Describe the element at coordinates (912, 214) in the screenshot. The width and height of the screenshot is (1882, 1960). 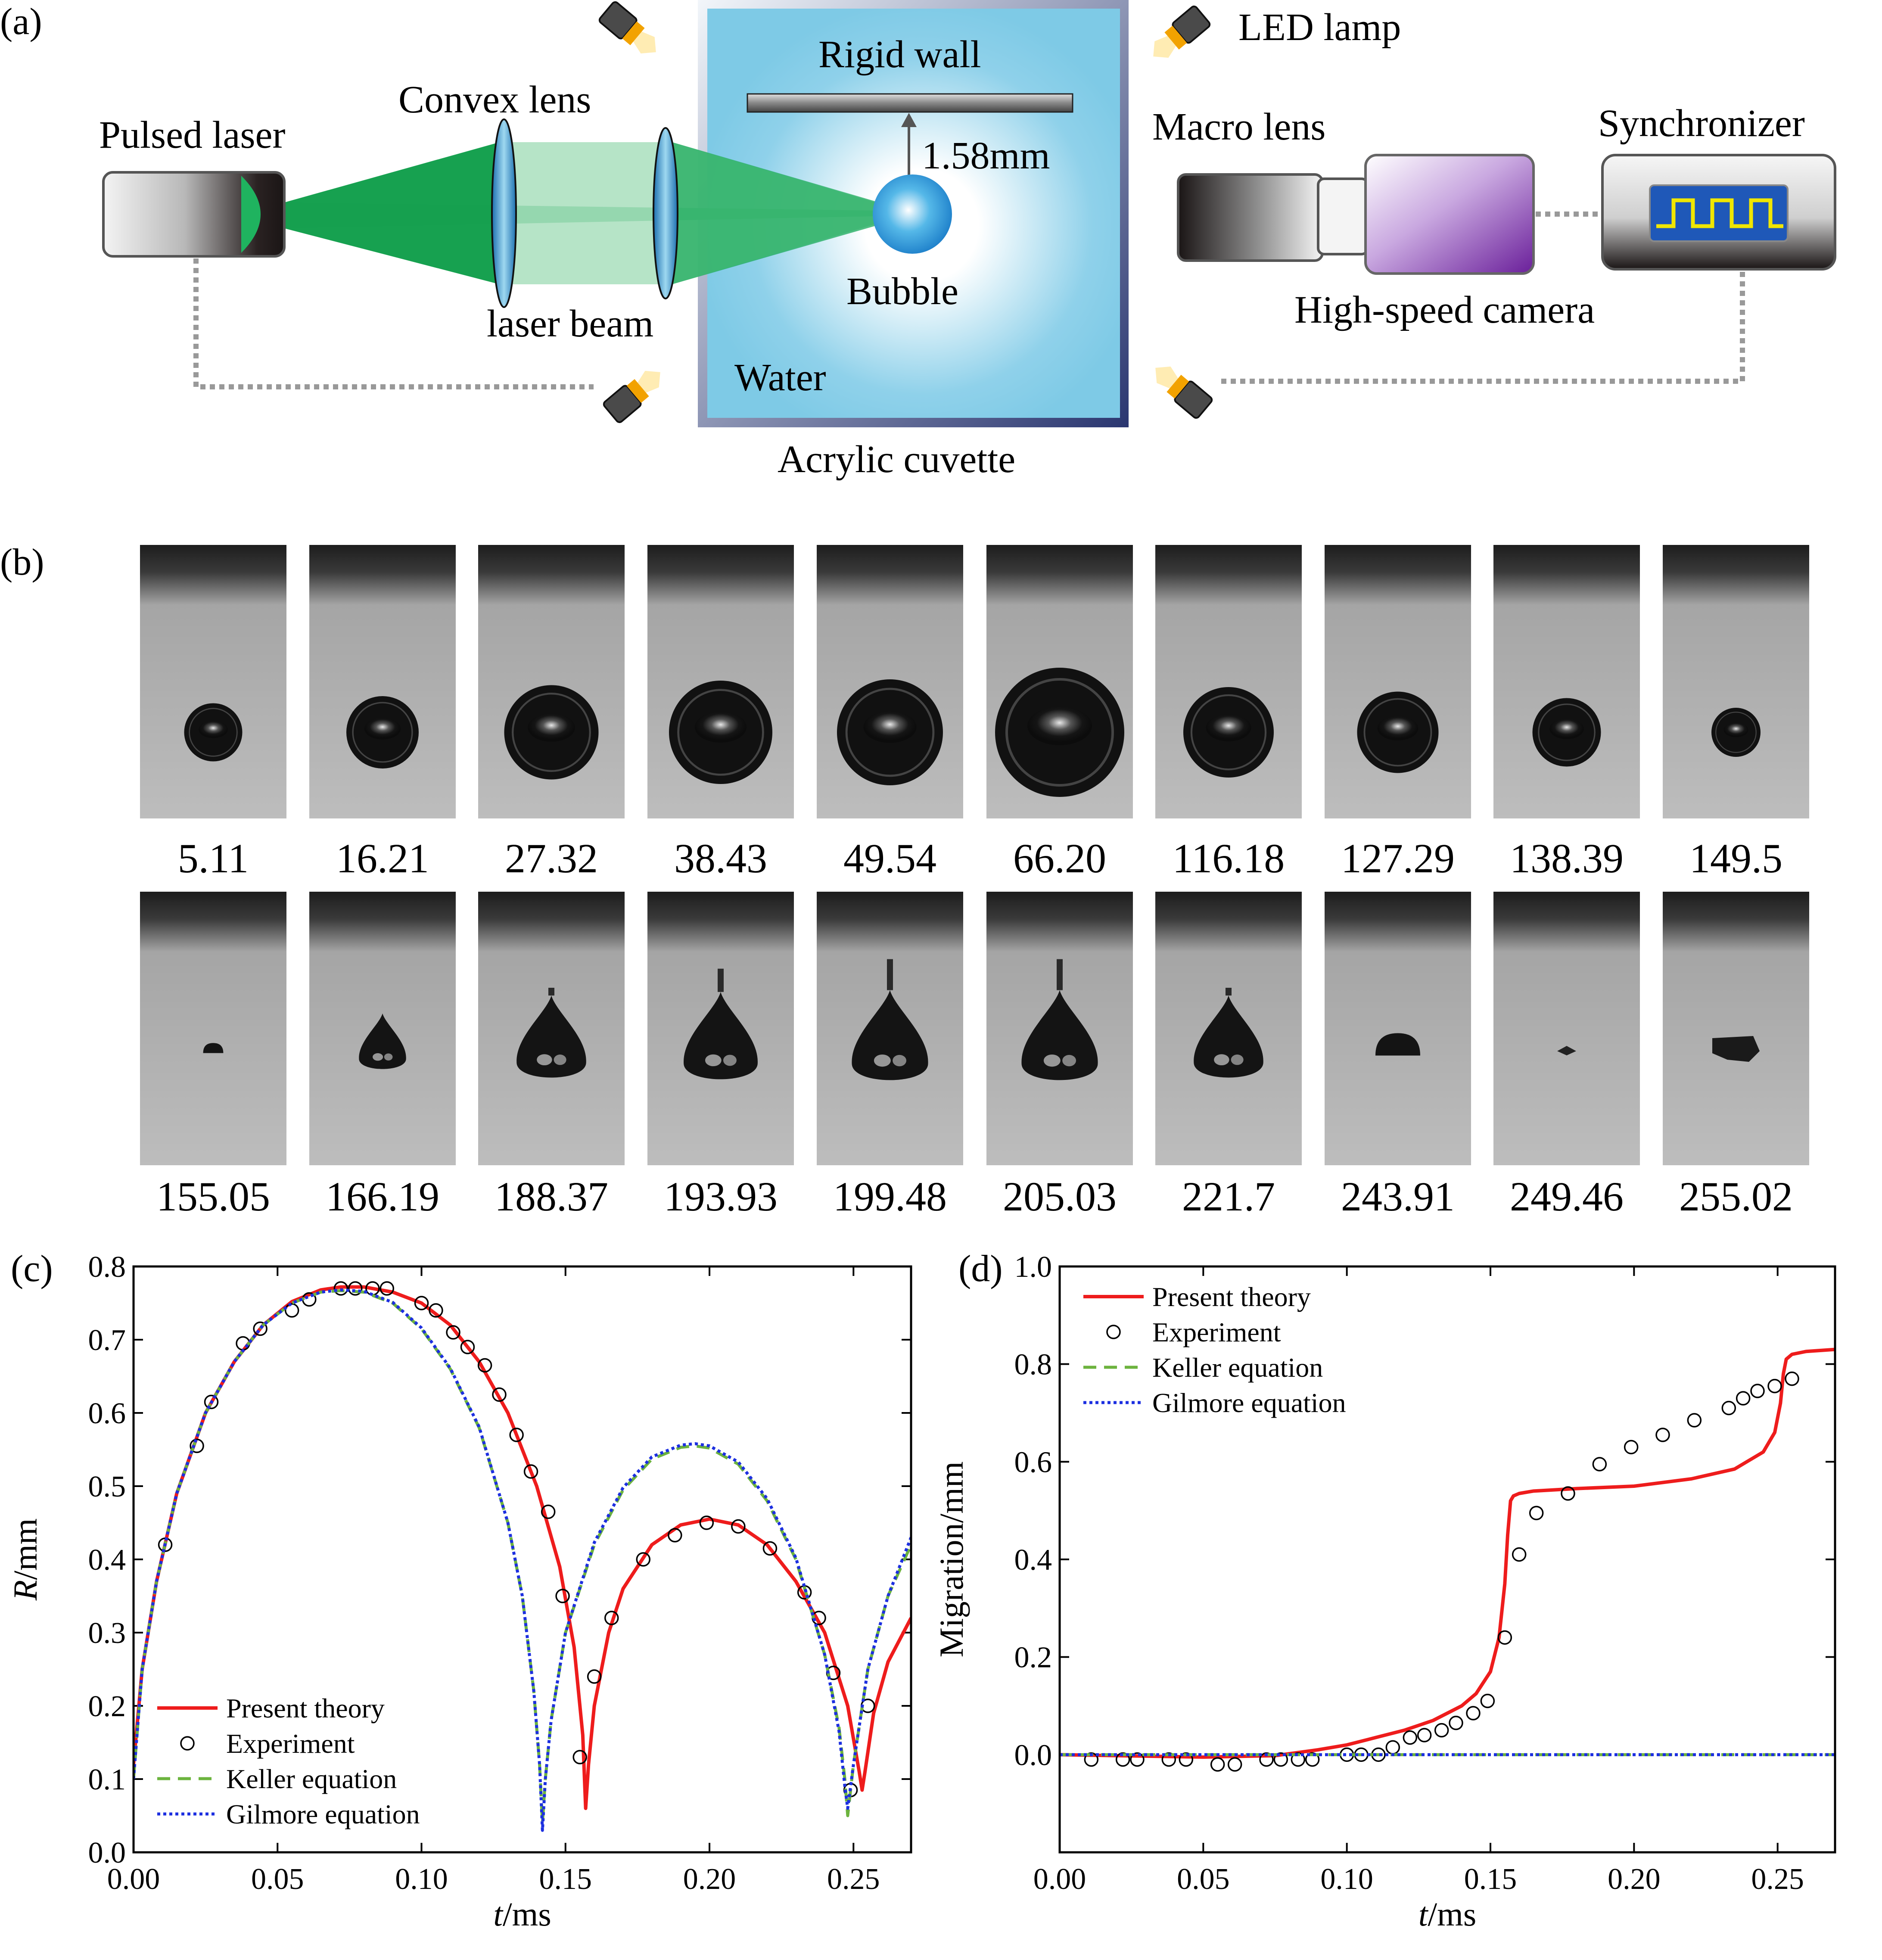
I see `bubble-icon` at that location.